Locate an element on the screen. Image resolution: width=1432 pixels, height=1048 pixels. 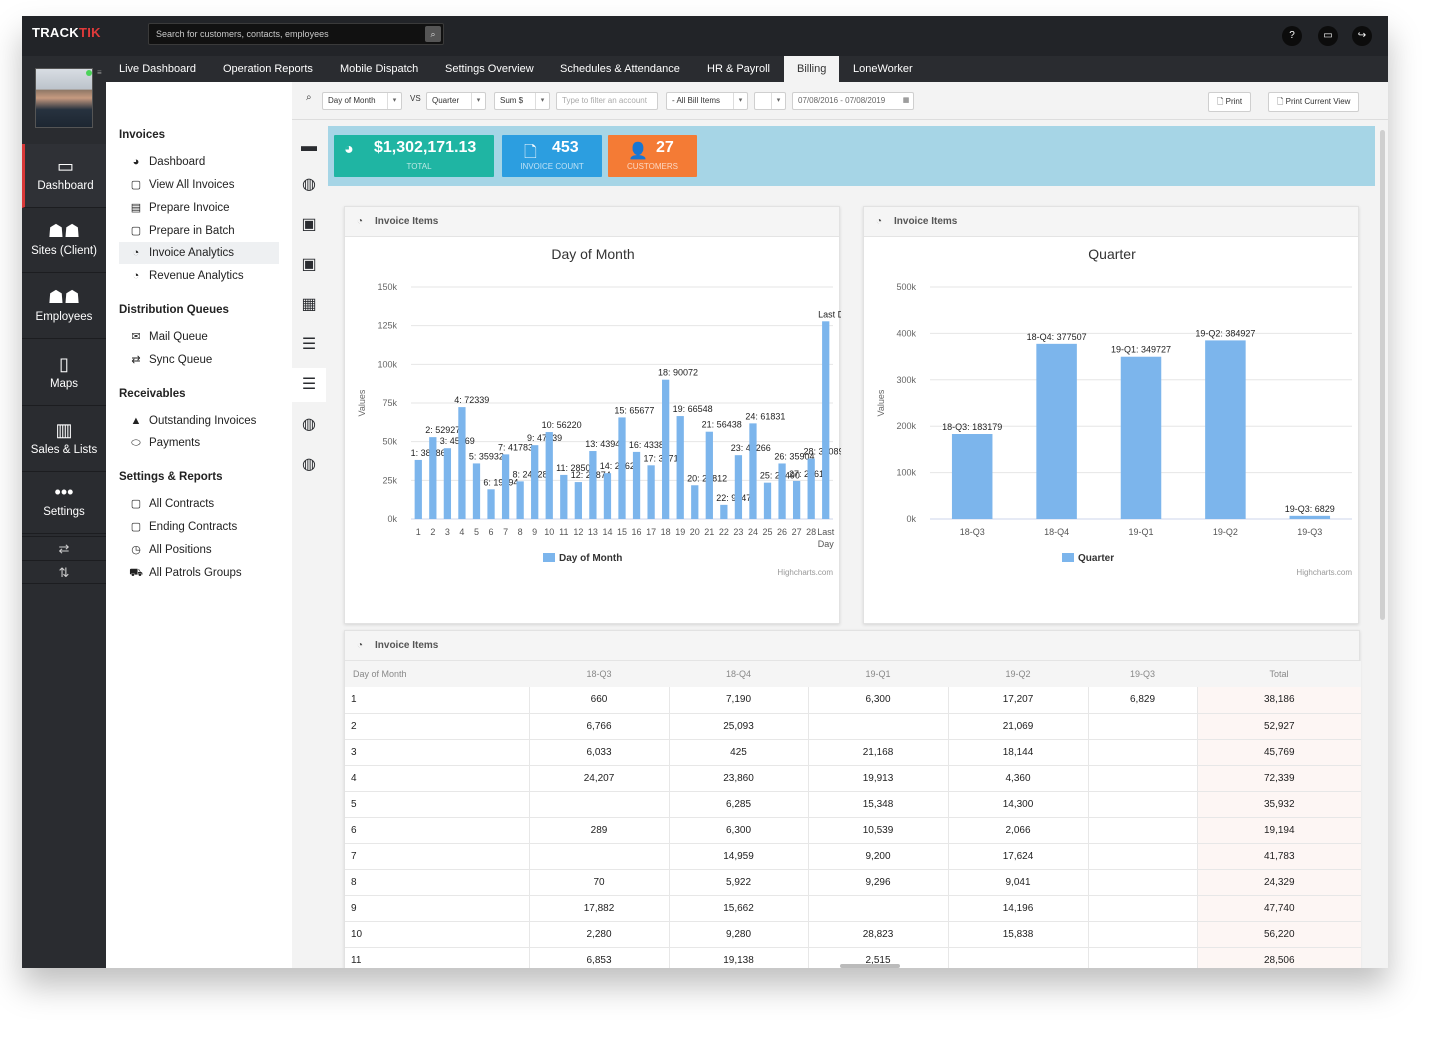
table-cell: 14,300 is located at coordinates (1018, 804).